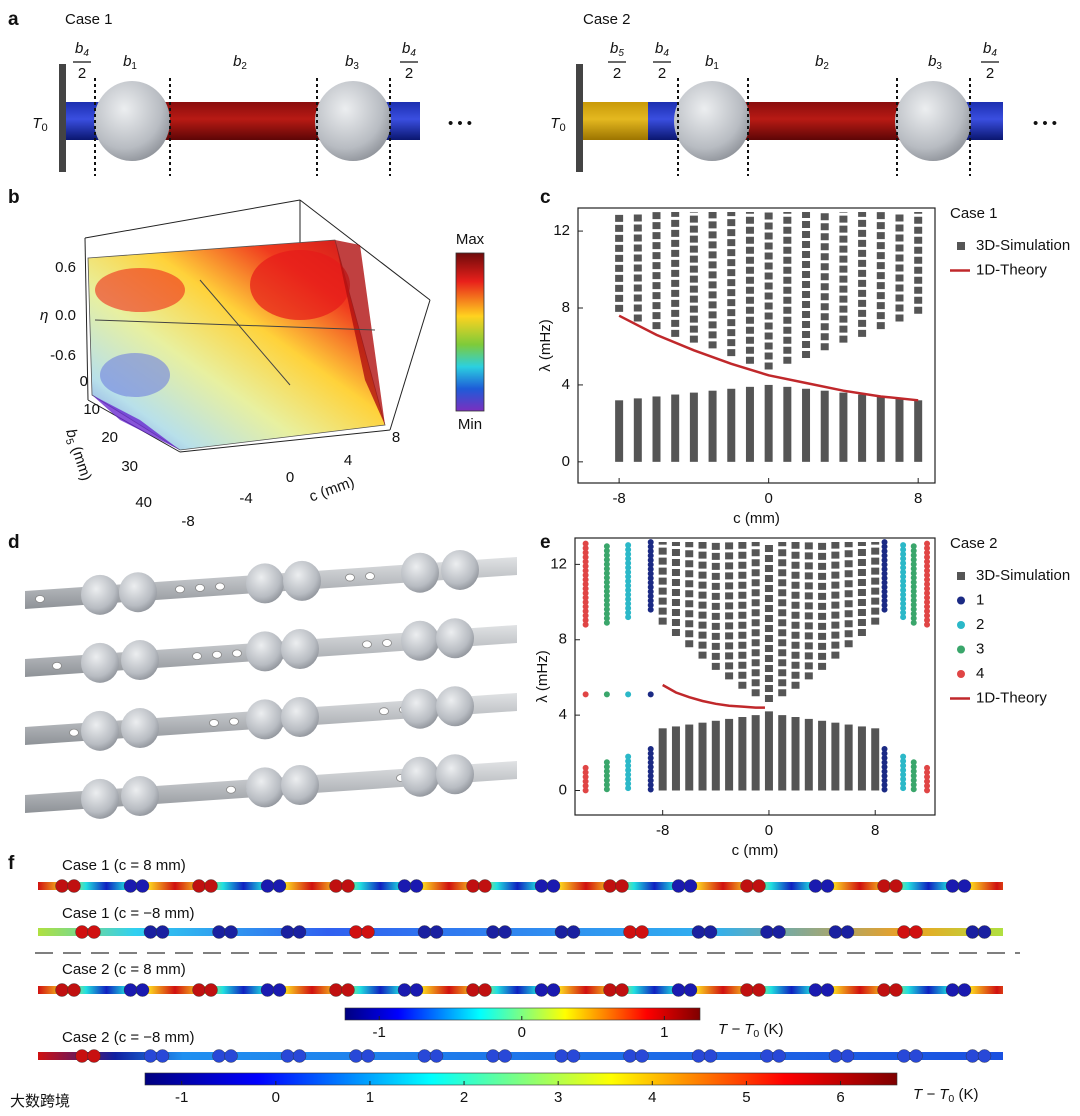 The image size is (1080, 1116). I want to click on wall, so click(579, 118).